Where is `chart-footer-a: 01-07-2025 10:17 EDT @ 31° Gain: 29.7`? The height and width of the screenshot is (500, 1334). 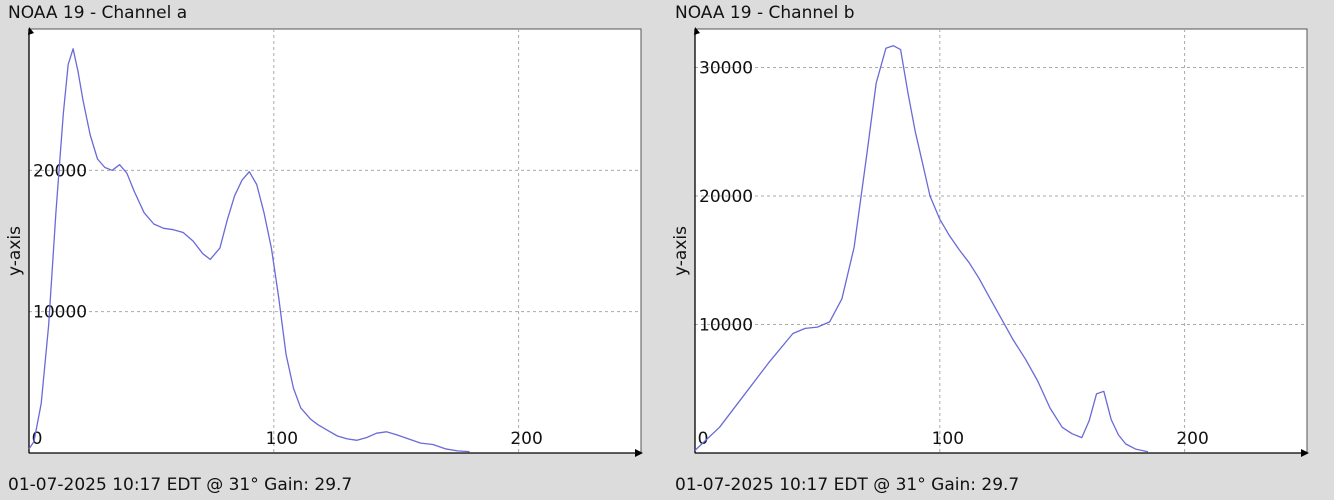
chart-footer-a: 01-07-2025 10:17 EDT @ 31° Gain: 29.7 is located at coordinates (180, 485).